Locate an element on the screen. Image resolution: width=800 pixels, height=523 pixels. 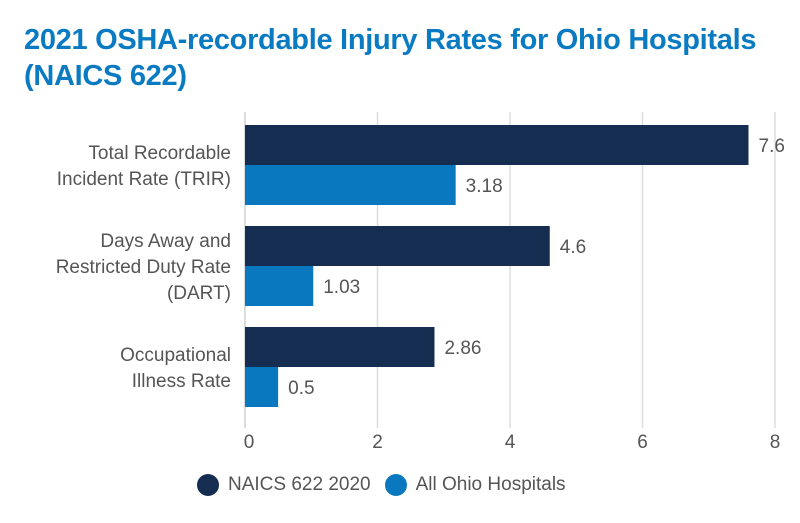
x-tick-label: 6 is located at coordinates (642, 442).